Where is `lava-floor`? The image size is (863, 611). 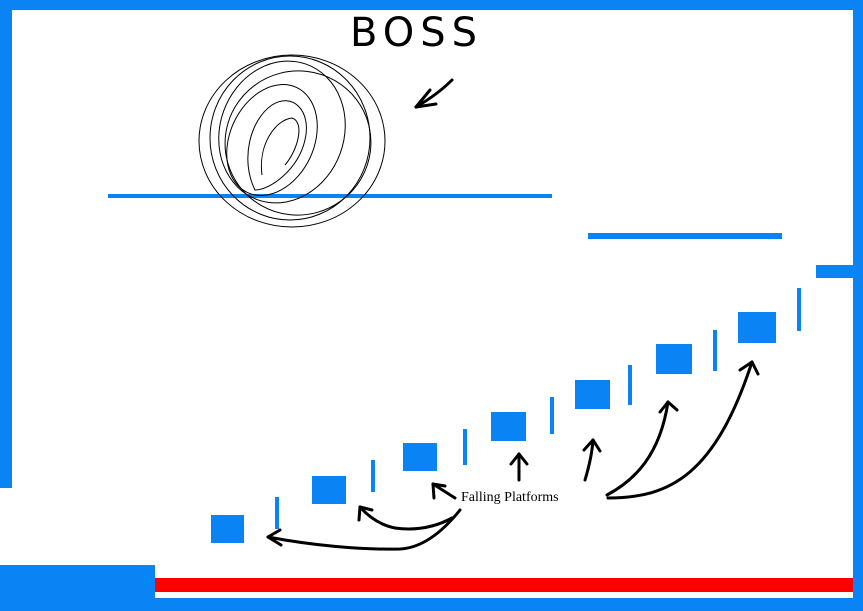
lava-floor is located at coordinates (504, 585).